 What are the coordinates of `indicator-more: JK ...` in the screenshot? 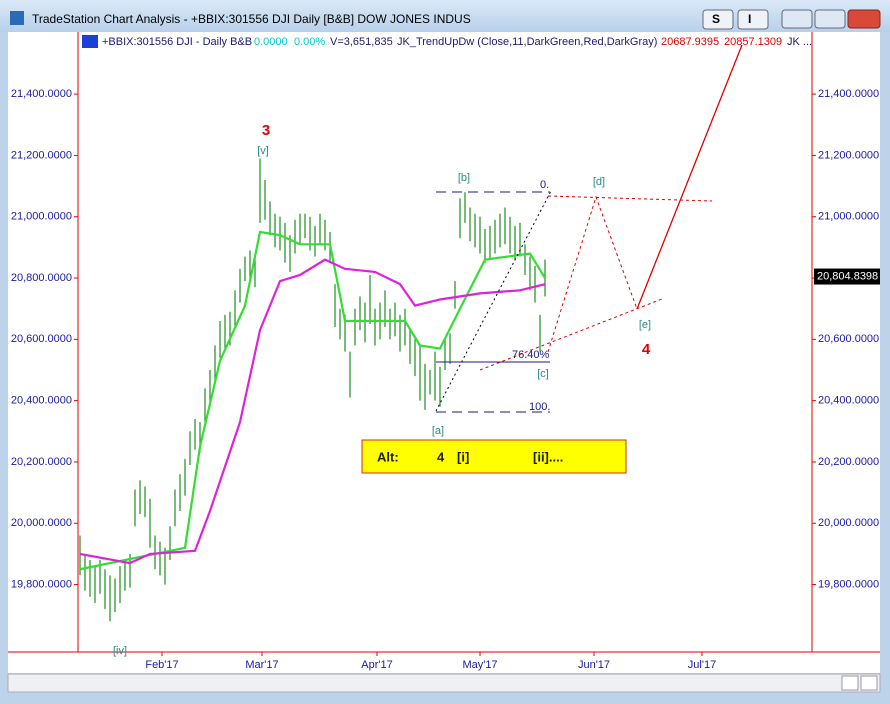 It's located at (799, 42).